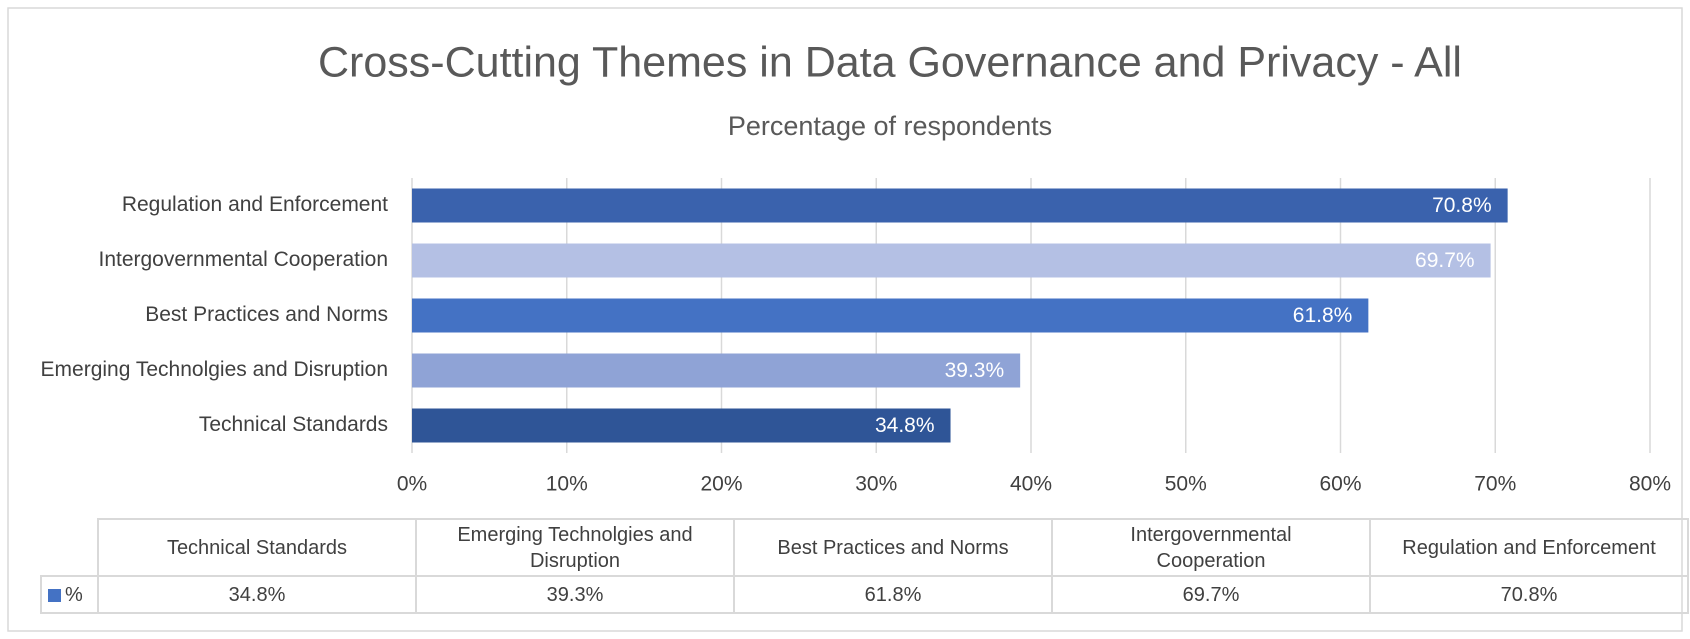 The width and height of the screenshot is (1690, 639). What do you see at coordinates (412, 484) in the screenshot?
I see `x-tick-label: 0%` at bounding box center [412, 484].